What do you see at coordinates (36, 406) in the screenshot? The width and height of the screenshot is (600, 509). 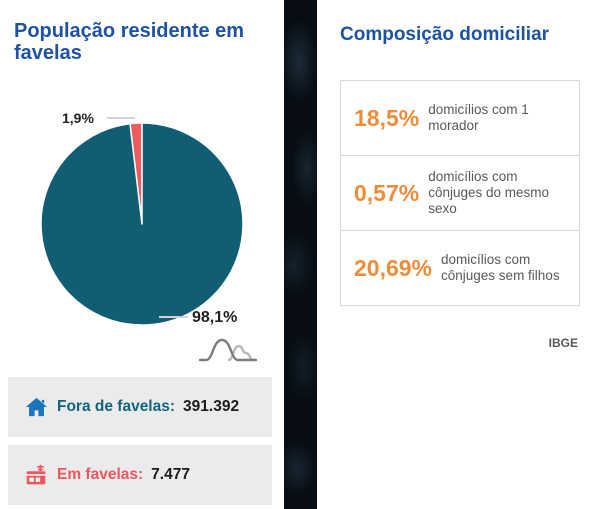 I see `home-icon` at bounding box center [36, 406].